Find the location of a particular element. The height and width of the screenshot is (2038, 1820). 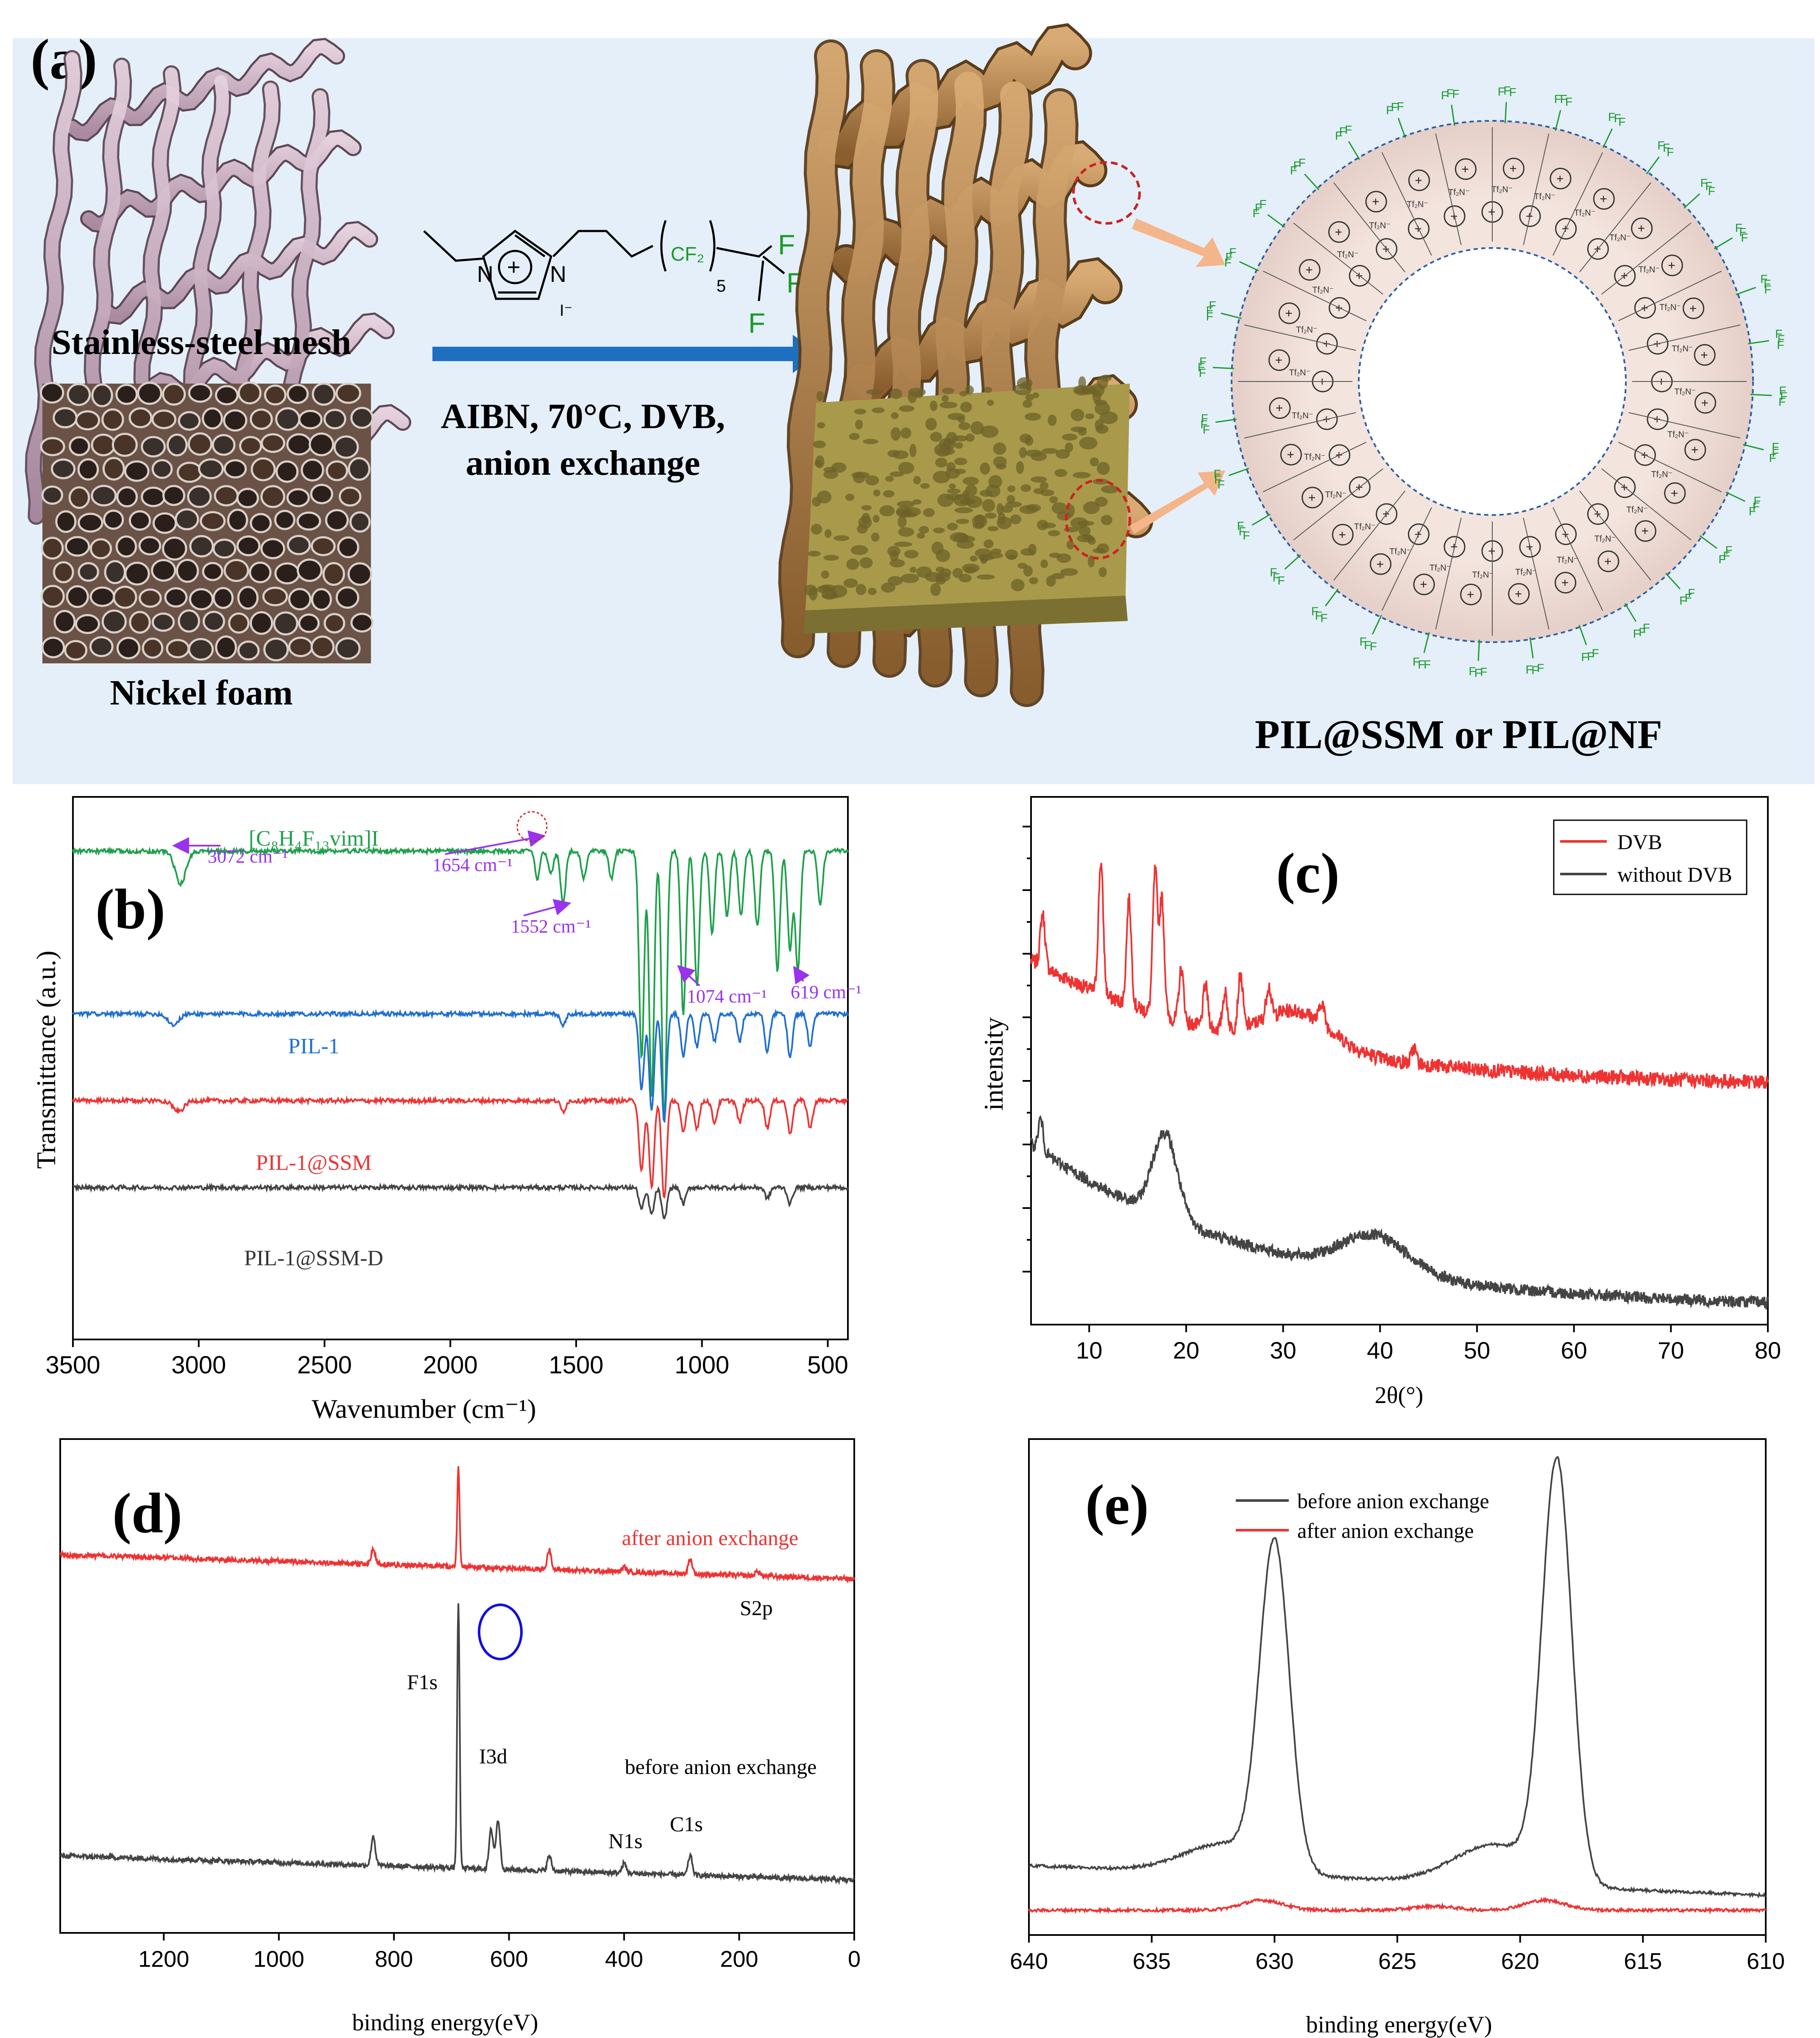

x-tick-label: 1500 is located at coordinates (576, 1365).